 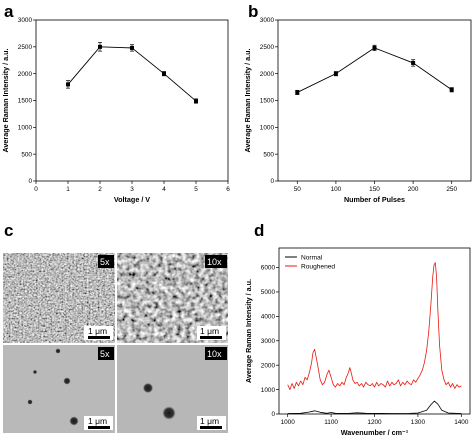 What do you see at coordinates (68, 189) in the screenshot?
I see `x-tick-label: 1` at bounding box center [68, 189].